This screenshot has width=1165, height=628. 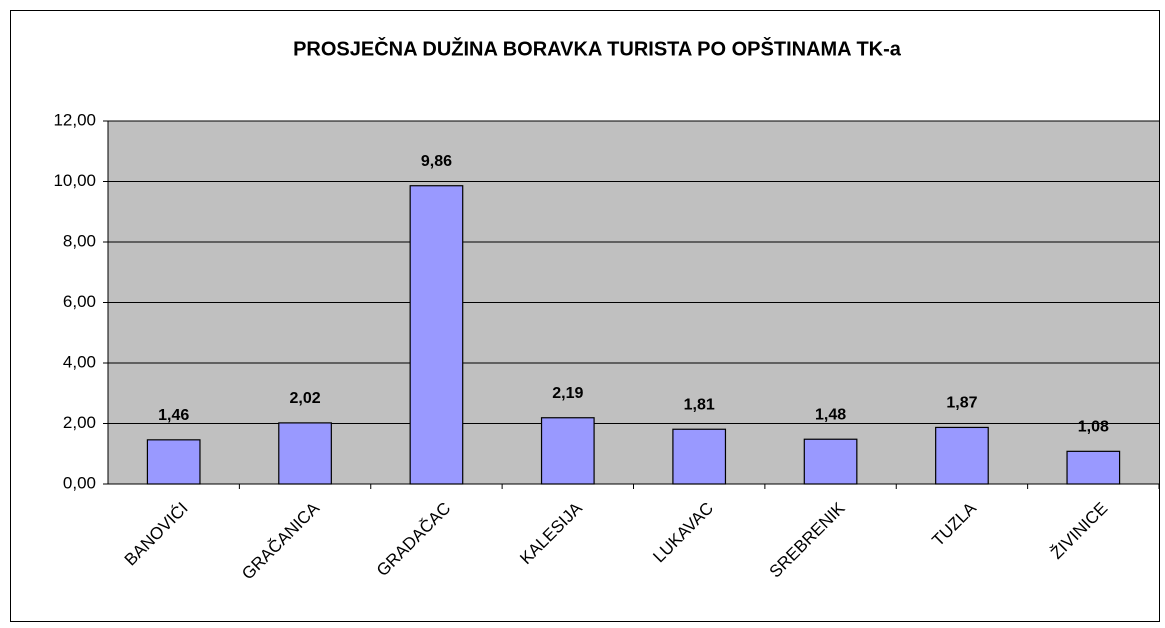 I want to click on data-label: 9,86, so click(x=436, y=161).